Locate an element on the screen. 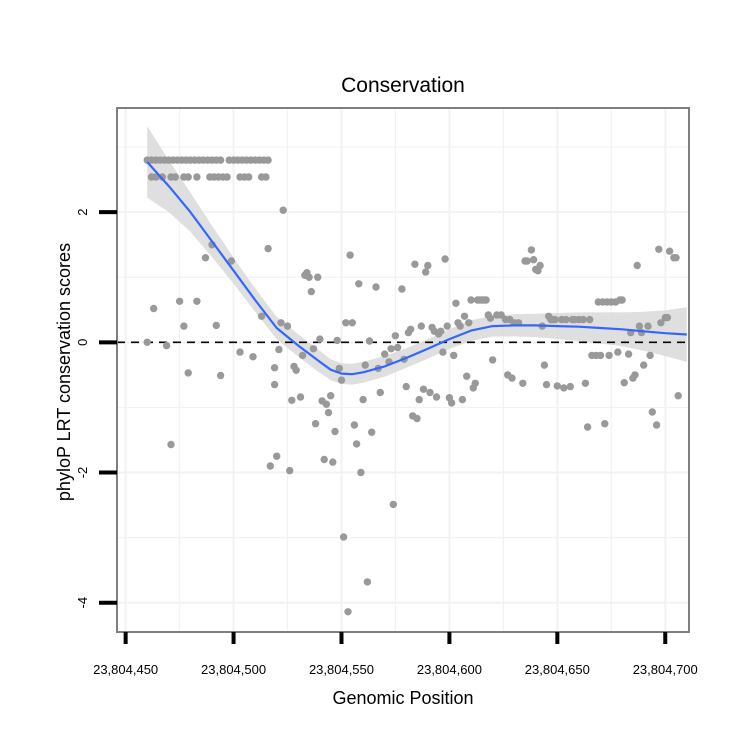 This screenshot has width=750, height=750. x-tick-label: 23,804,500 is located at coordinates (233, 669).